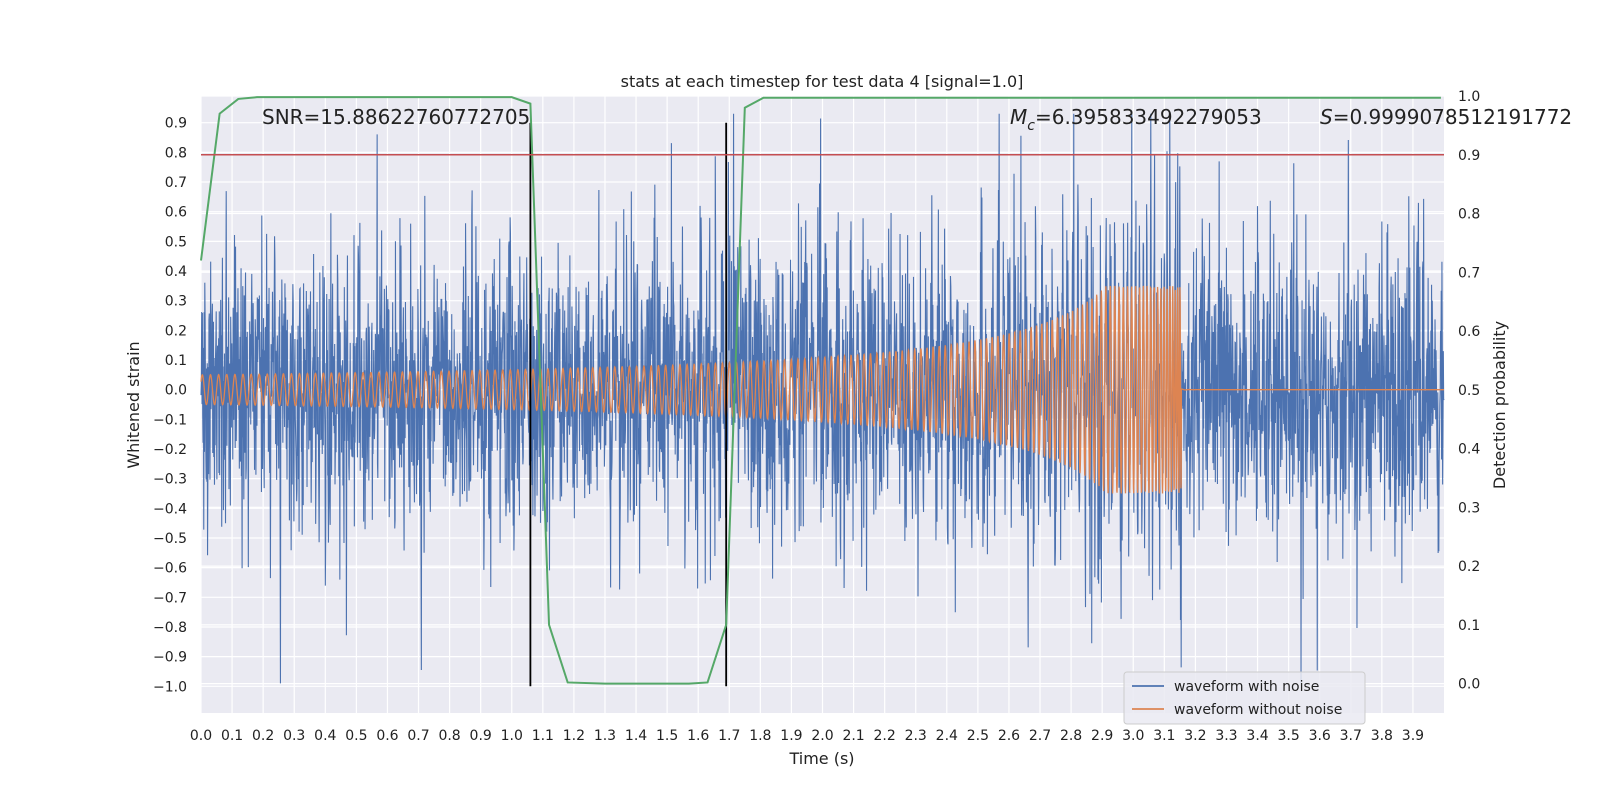 This screenshot has height=800, width=1600. What do you see at coordinates (325, 736) in the screenshot?
I see `x-tick-label: 0.4` at bounding box center [325, 736].